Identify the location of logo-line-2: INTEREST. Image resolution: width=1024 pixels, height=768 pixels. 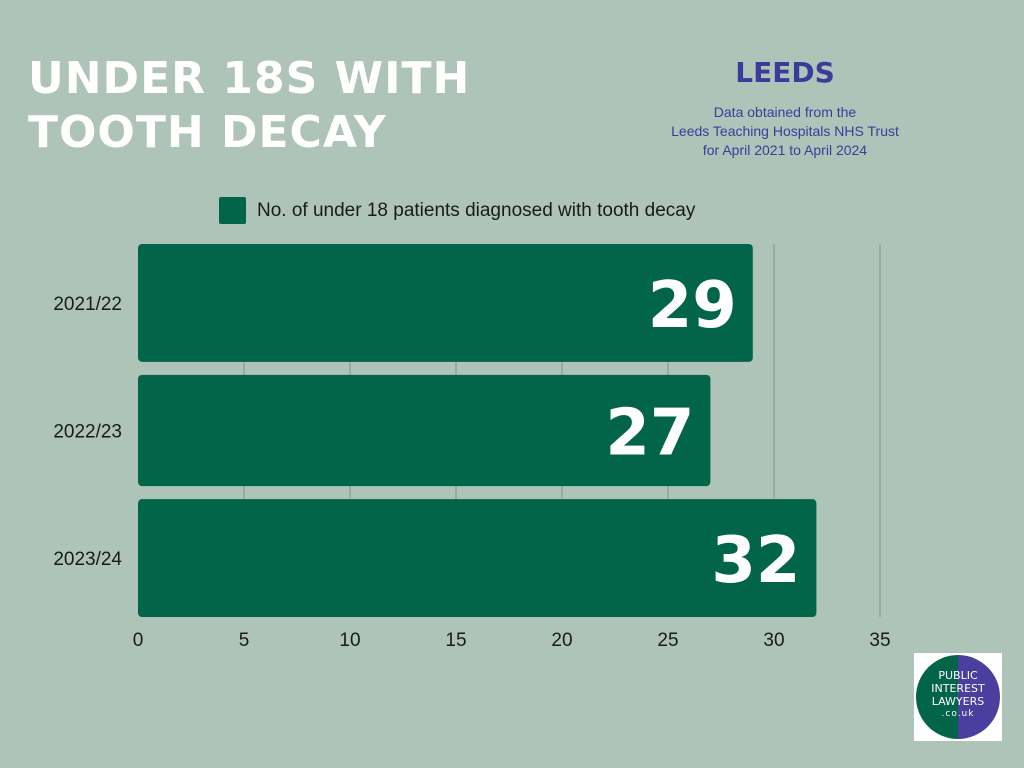
(958, 688).